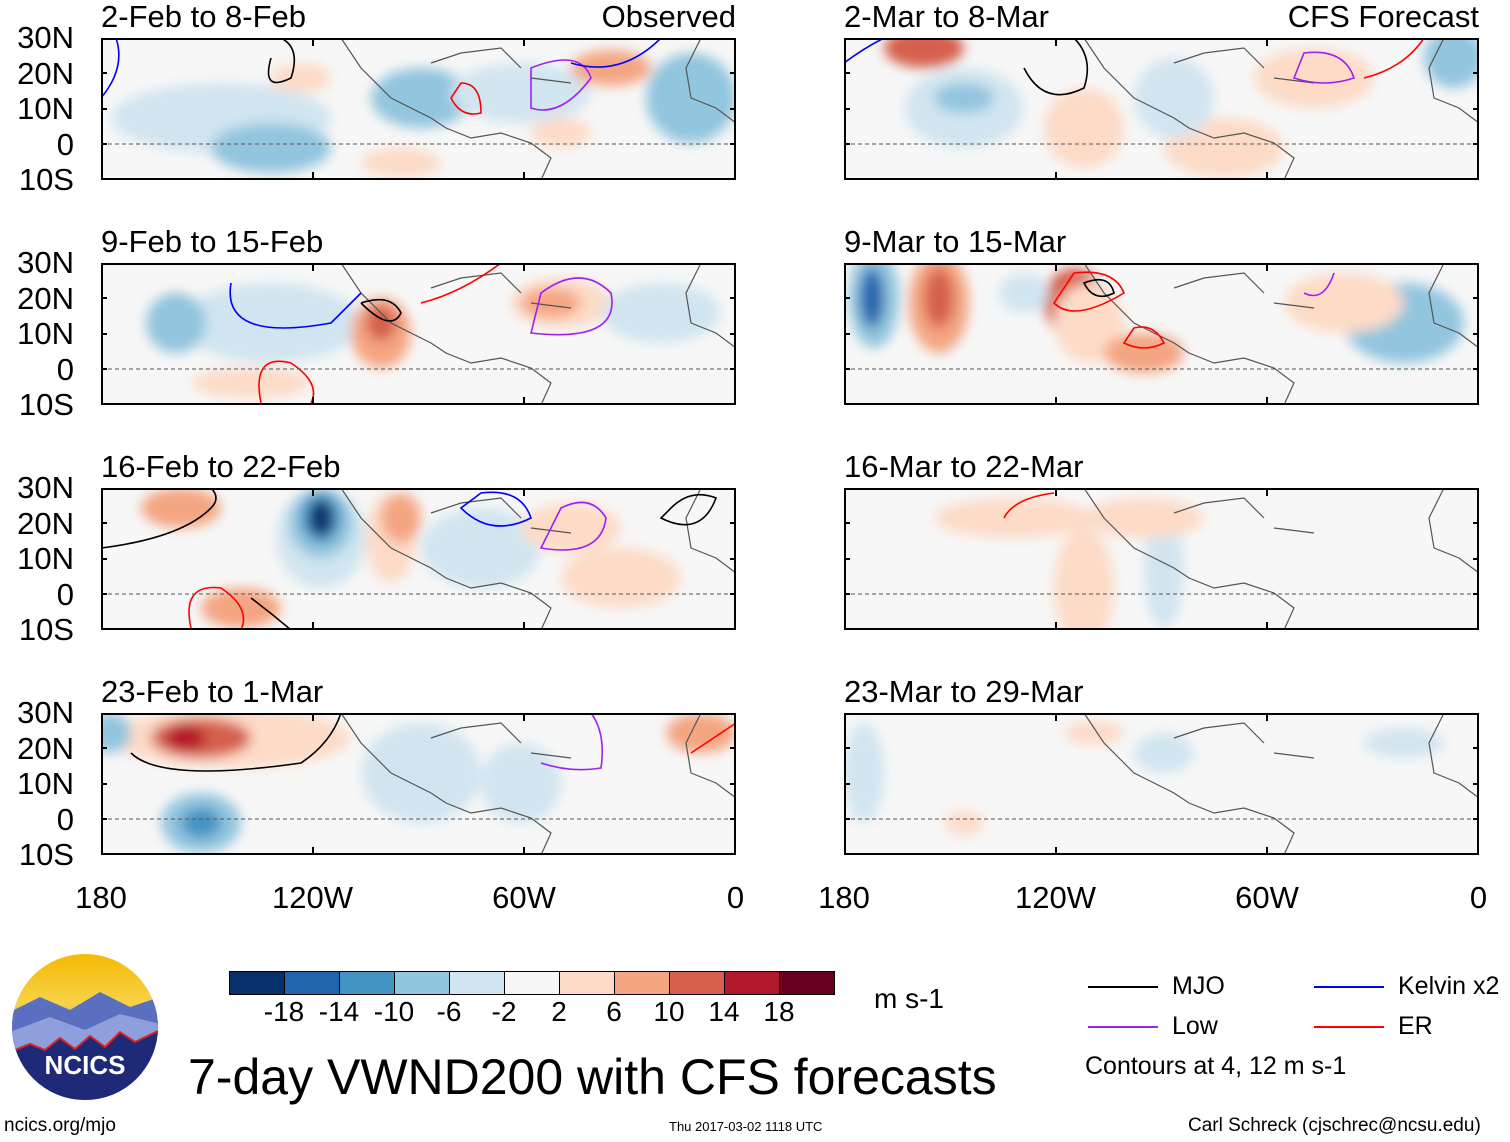  Describe the element at coordinates (724, 1011) in the screenshot. I see `colorbar-tick: 14` at that location.